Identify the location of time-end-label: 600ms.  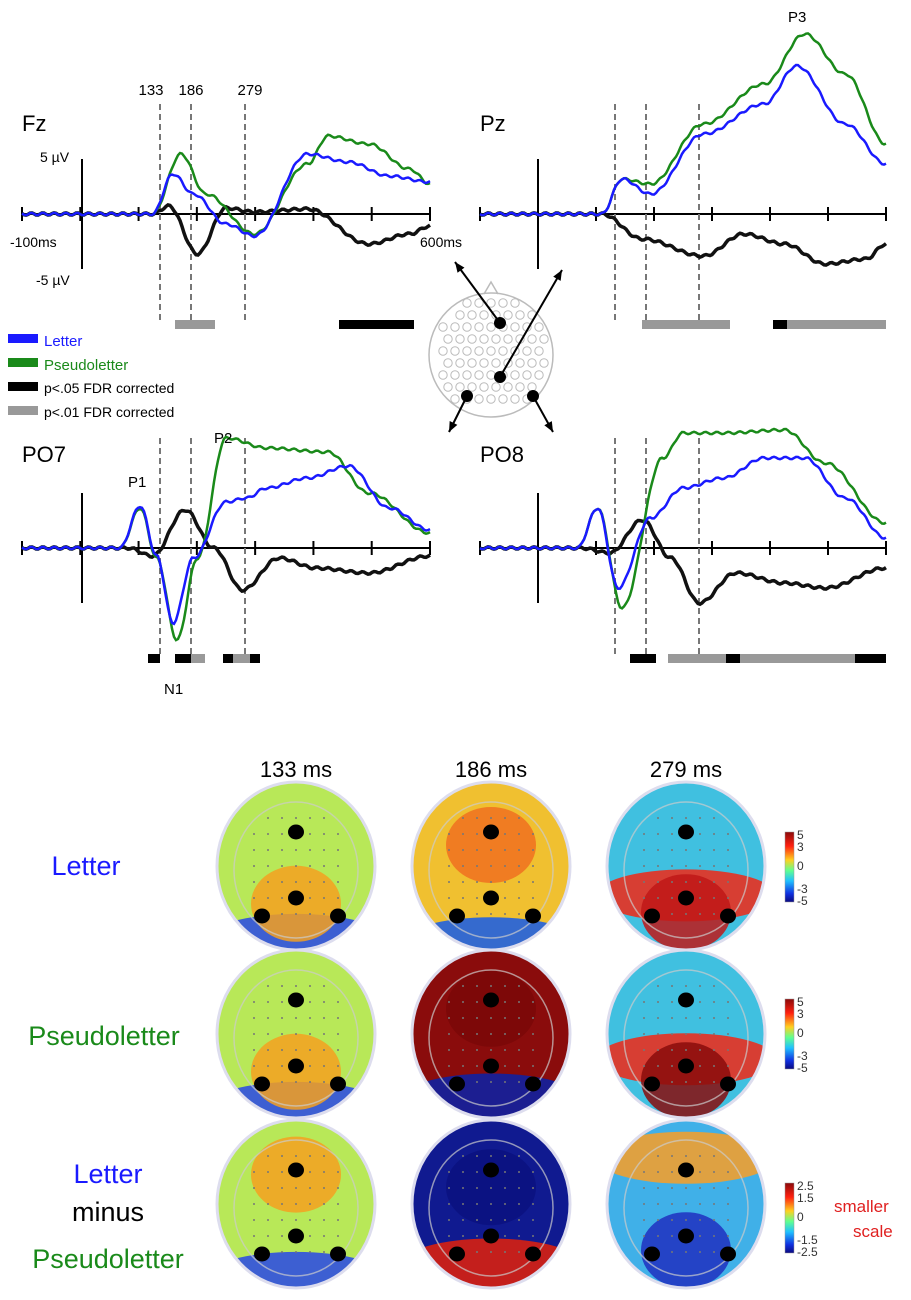
(441, 242).